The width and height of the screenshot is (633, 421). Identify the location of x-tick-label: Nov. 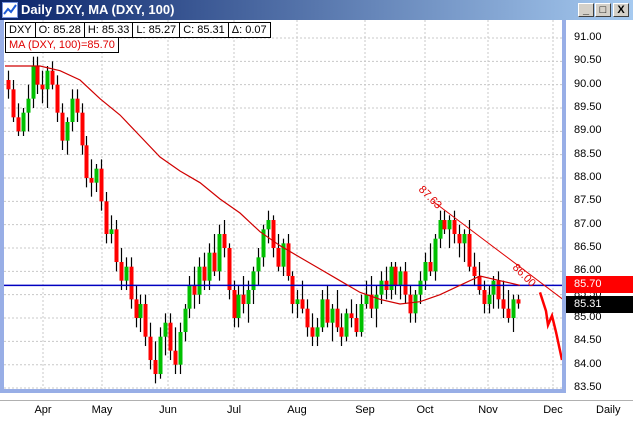
(488, 410).